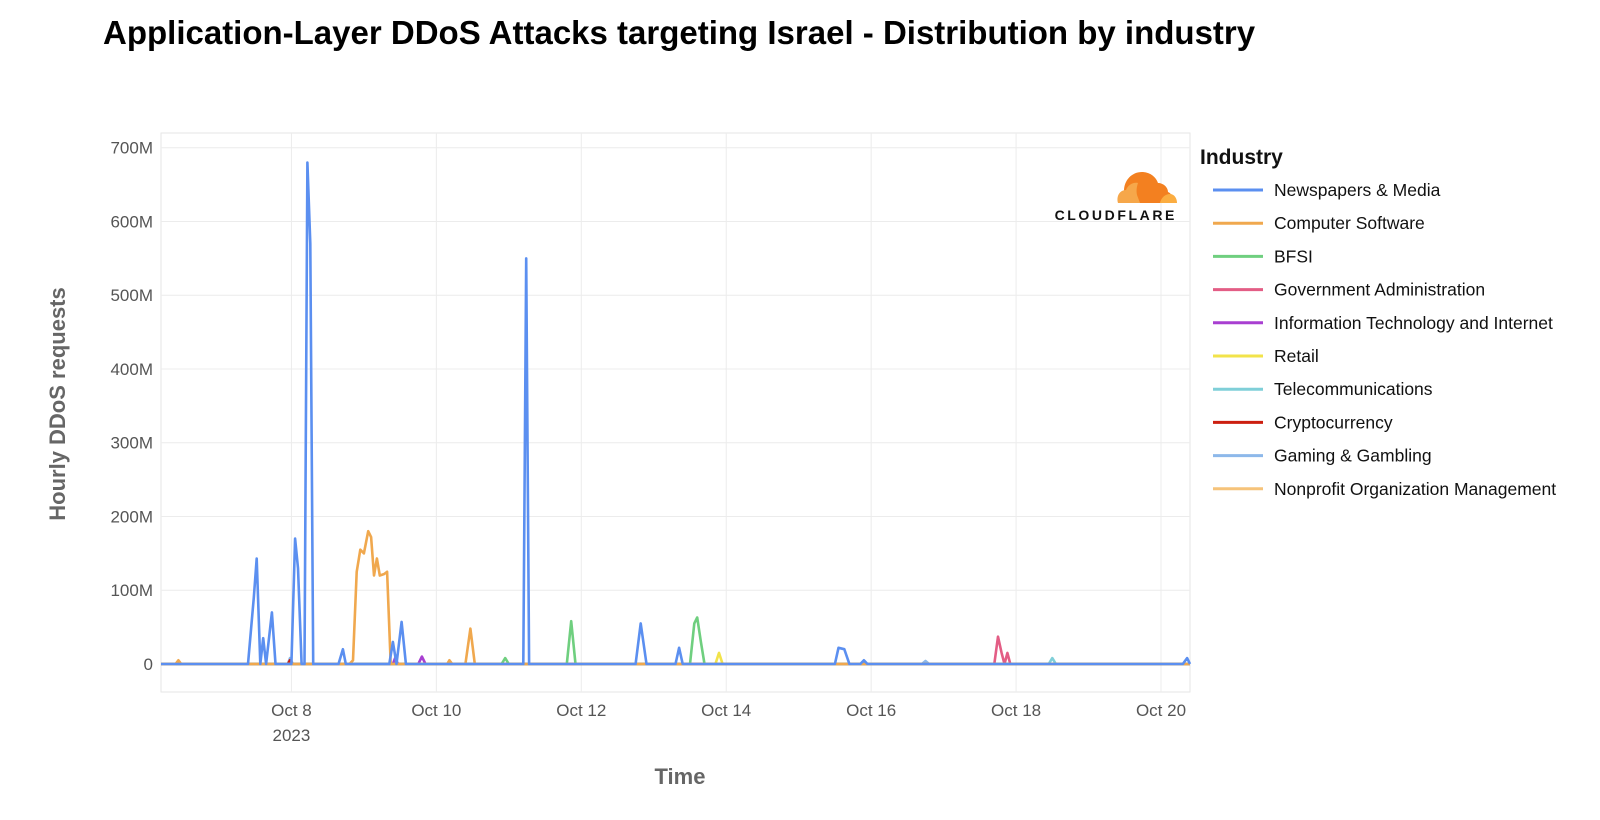 Image resolution: width=1600 pixels, height=820 pixels. I want to click on legend-item-label: BFSI, so click(1293, 256).